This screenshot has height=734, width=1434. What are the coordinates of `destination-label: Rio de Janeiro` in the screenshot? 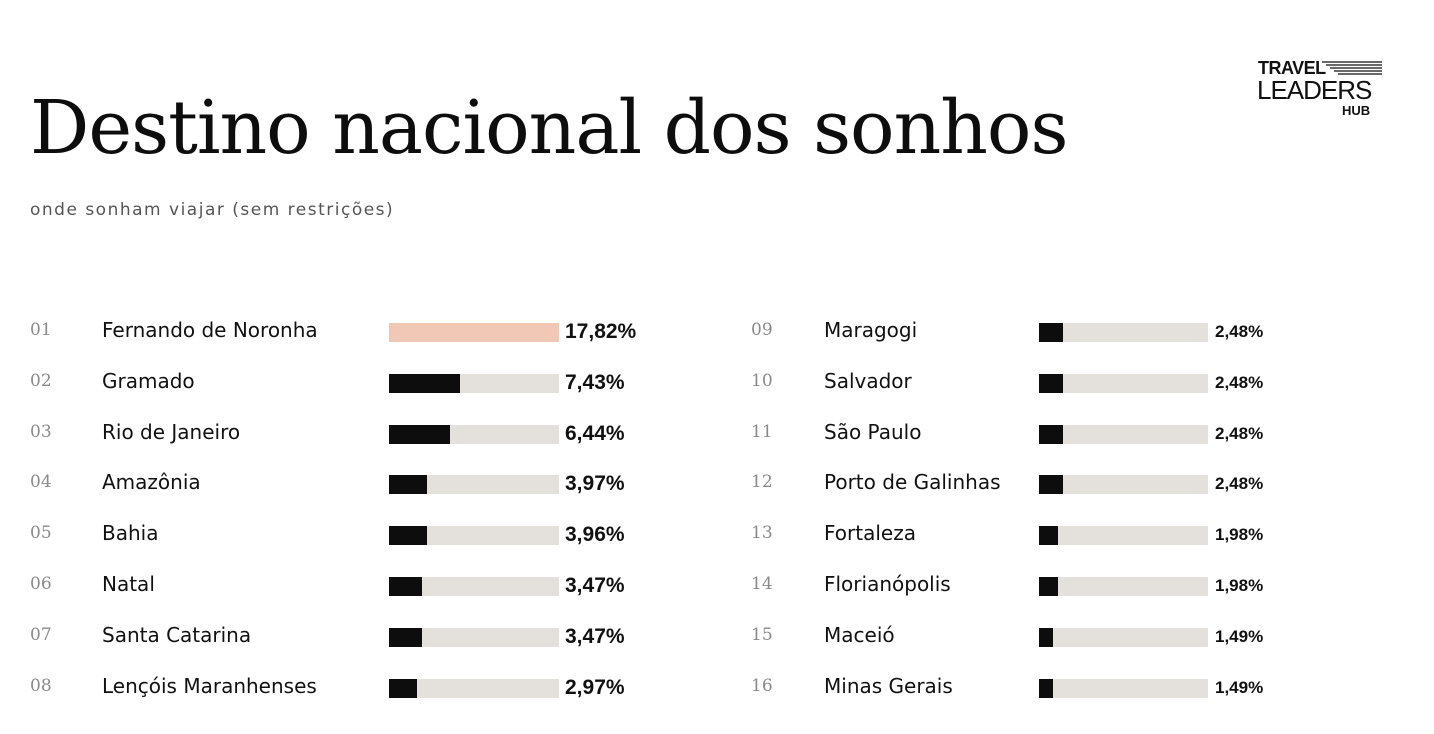 It's located at (171, 431).